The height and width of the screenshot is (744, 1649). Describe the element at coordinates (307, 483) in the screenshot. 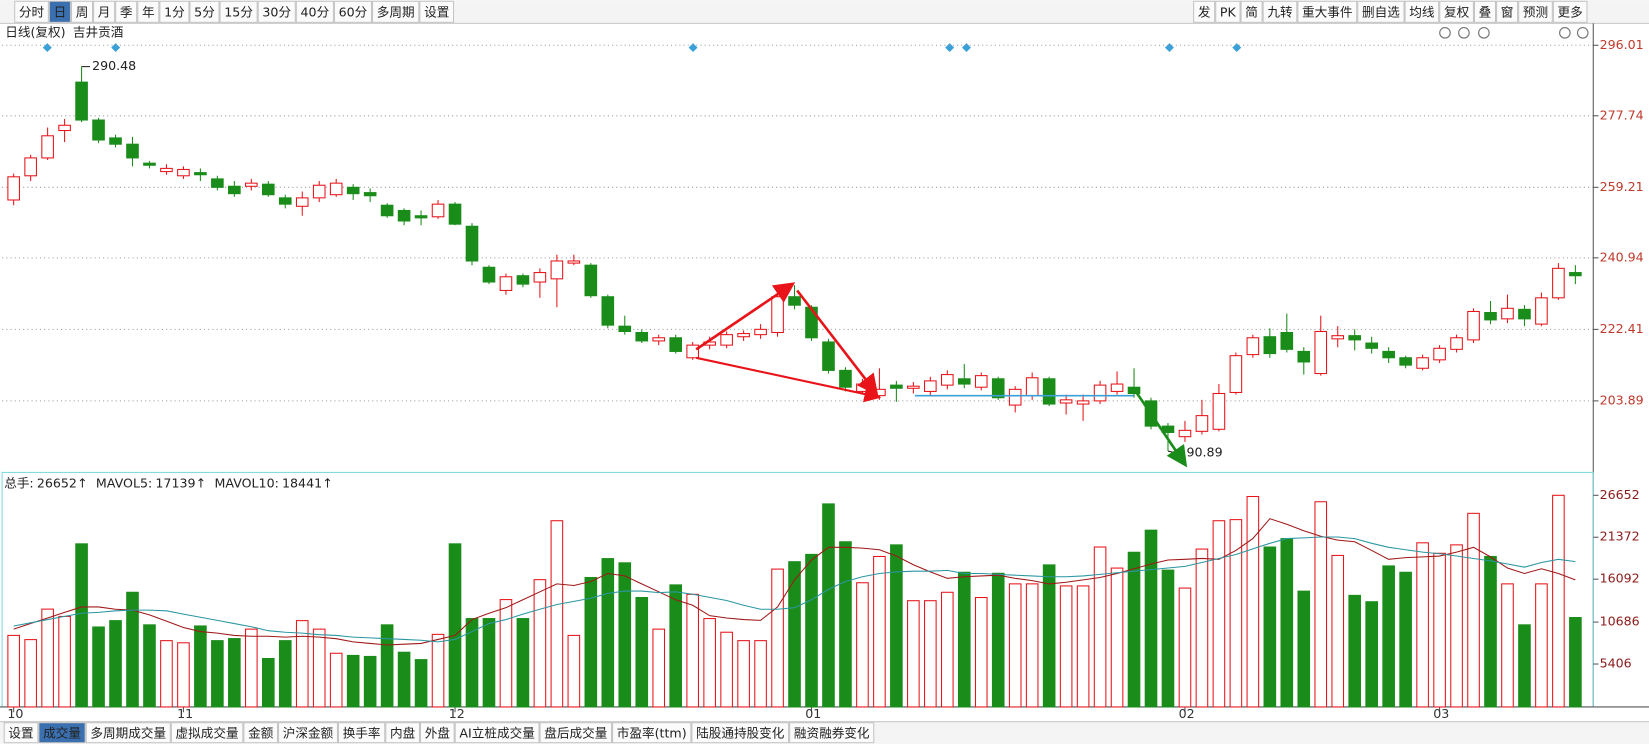

I see `legend-value: 18441↑` at that location.